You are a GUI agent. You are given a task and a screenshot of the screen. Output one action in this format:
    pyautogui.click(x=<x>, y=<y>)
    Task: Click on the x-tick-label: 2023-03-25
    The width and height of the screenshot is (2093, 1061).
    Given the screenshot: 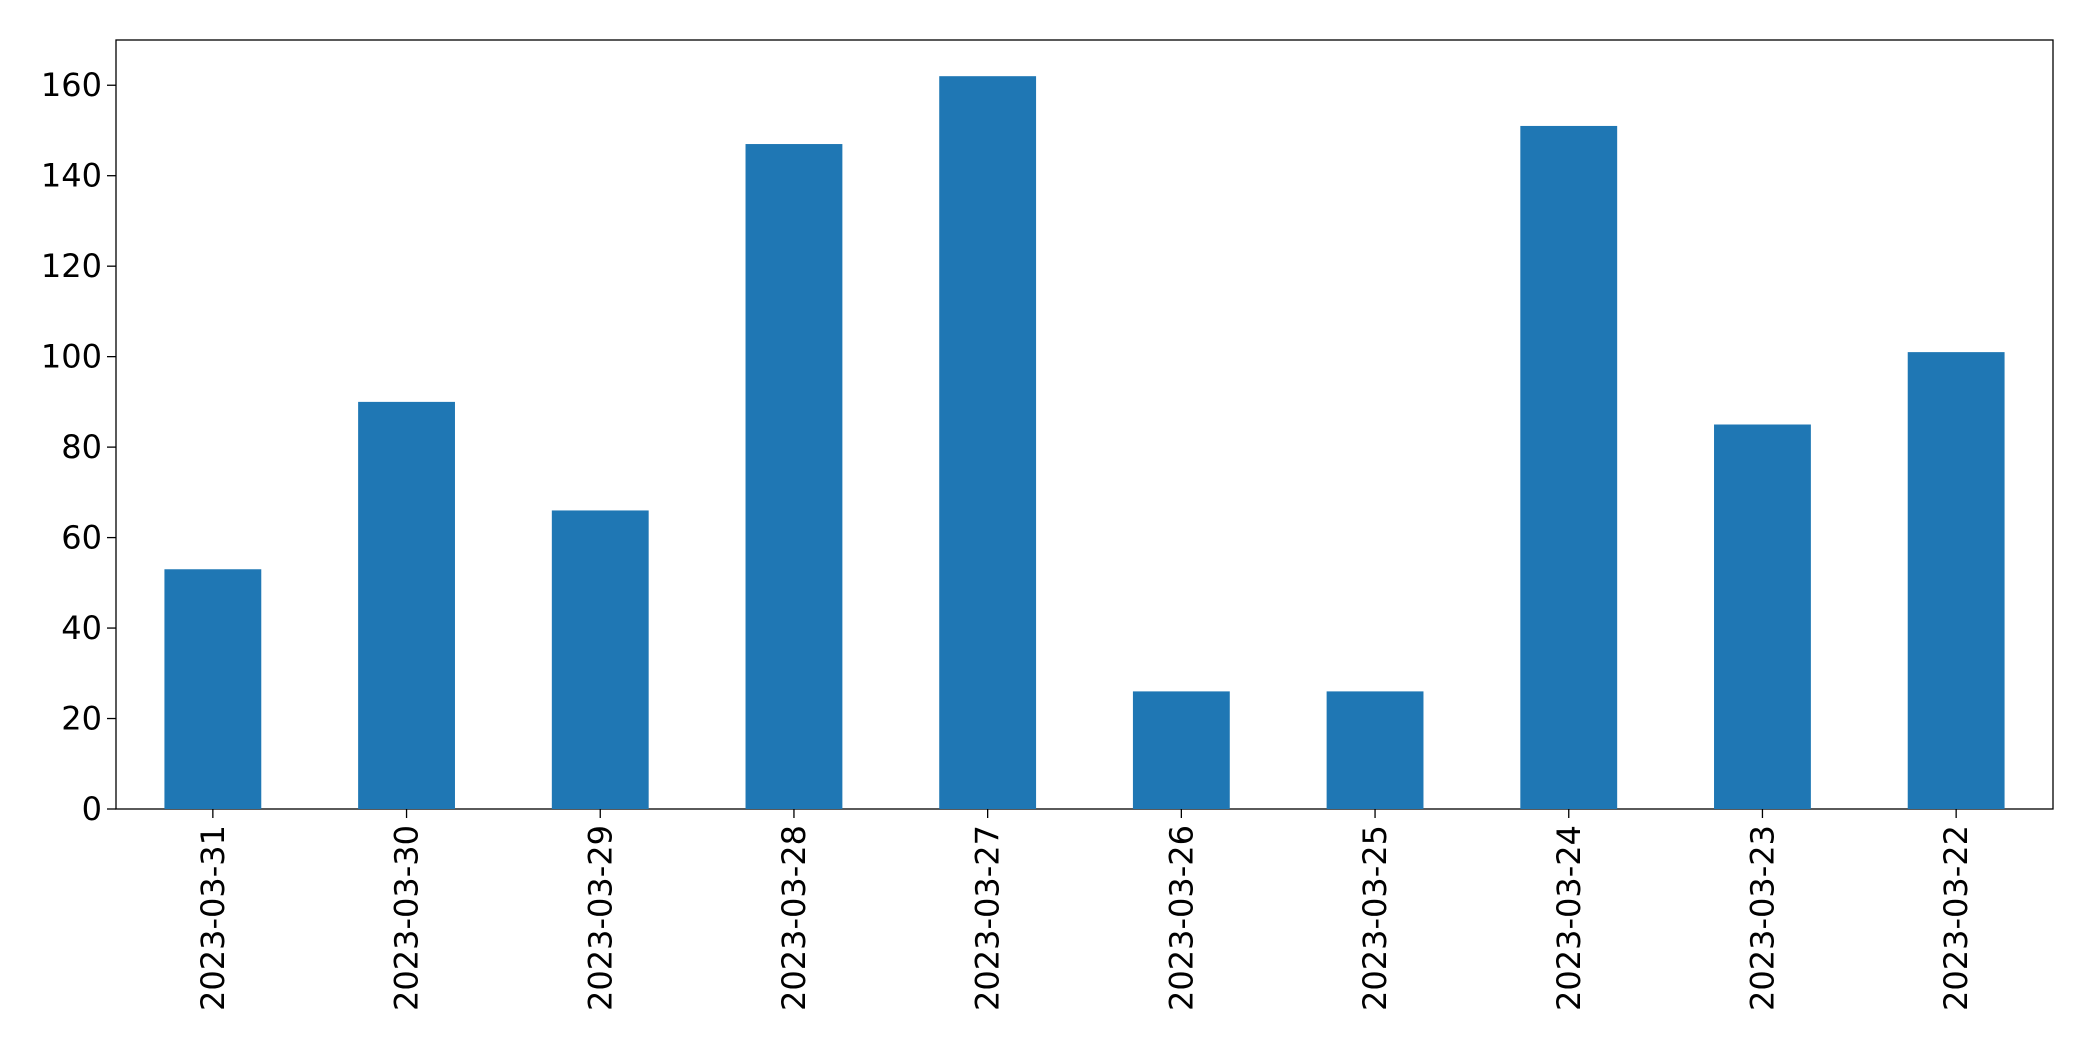 What is the action you would take?
    pyautogui.click(x=1375, y=918)
    